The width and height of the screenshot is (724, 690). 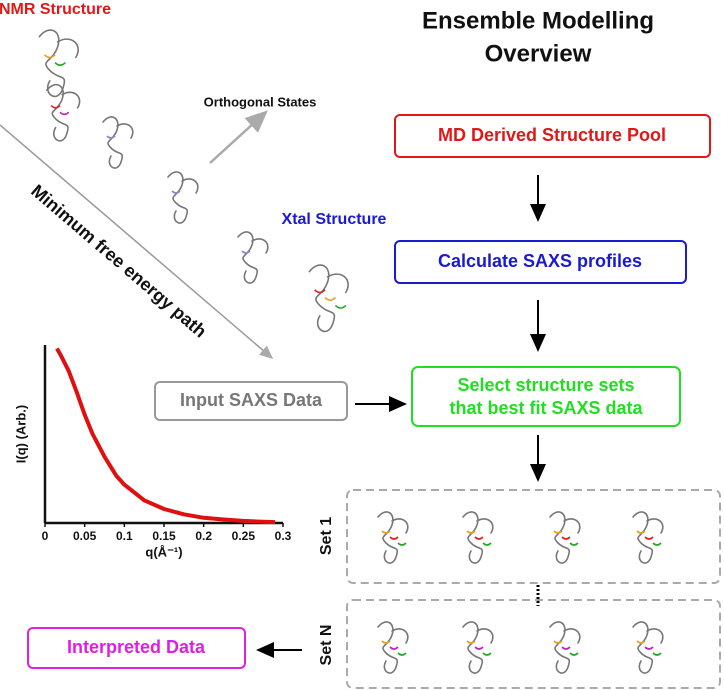 What do you see at coordinates (203, 536) in the screenshot?
I see `x-tick-label: 0.2` at bounding box center [203, 536].